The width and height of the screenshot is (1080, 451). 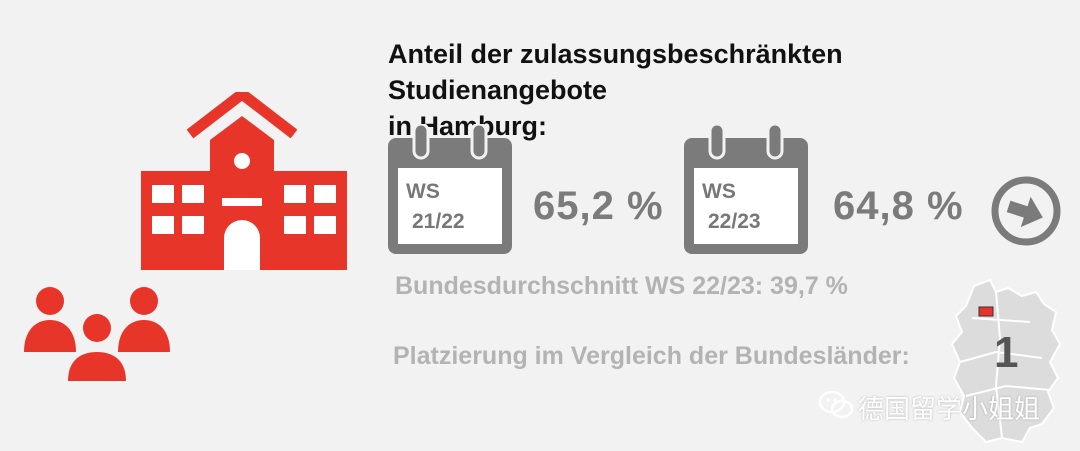 What do you see at coordinates (898, 206) in the screenshot?
I see `percentage-value-ws-22-23: 64,8 %` at bounding box center [898, 206].